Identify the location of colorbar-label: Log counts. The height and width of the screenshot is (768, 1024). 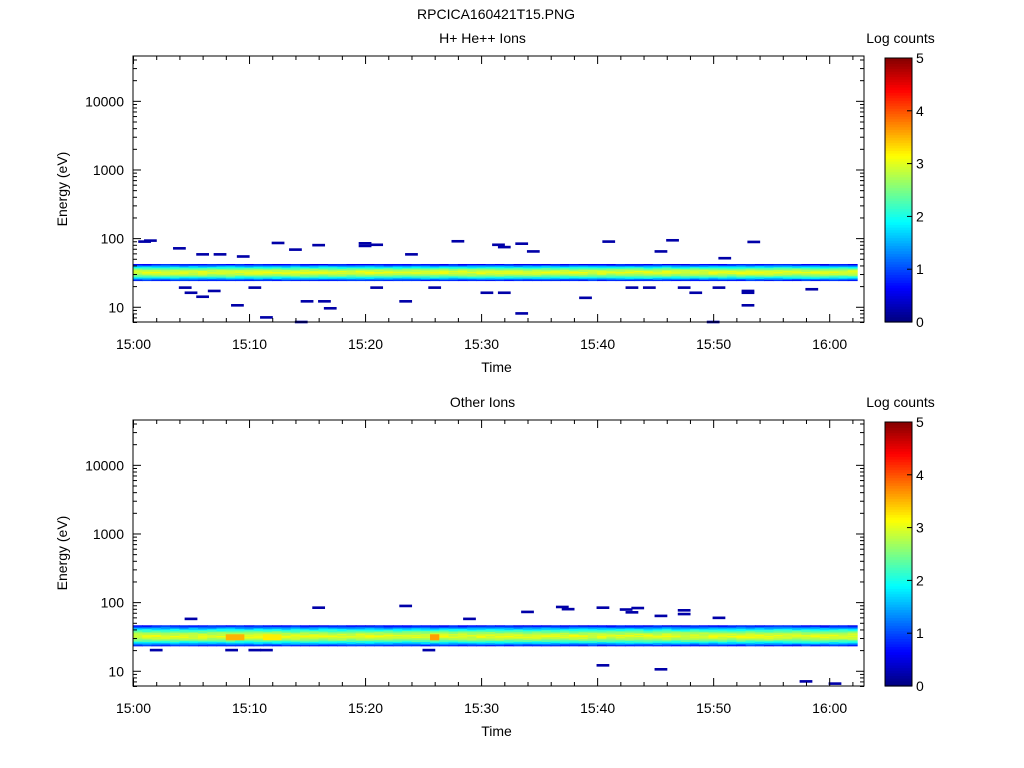
(900, 38).